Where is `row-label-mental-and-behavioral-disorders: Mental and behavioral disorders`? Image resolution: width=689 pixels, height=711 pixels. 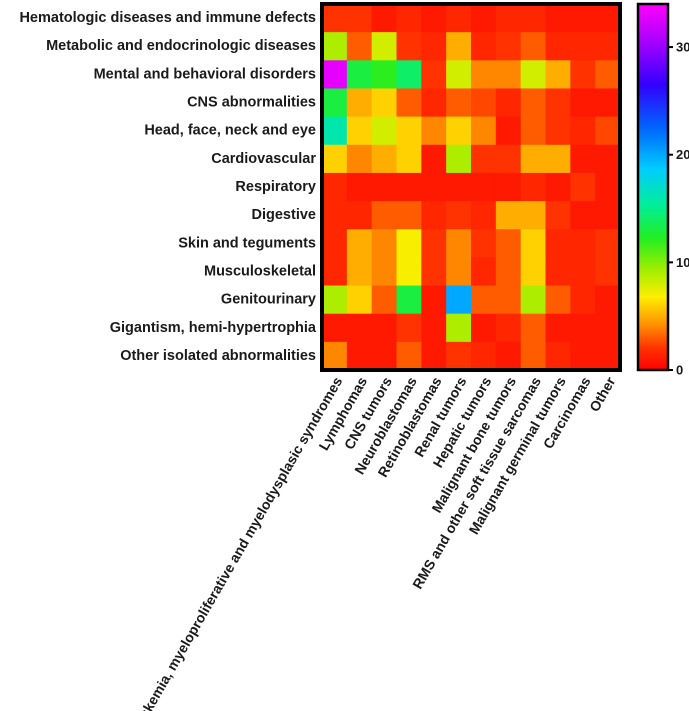 row-label-mental-and-behavioral-disorders: Mental and behavioral disorders is located at coordinates (205, 74).